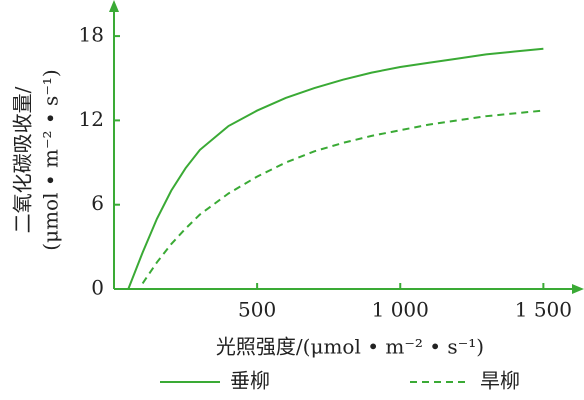 The height and width of the screenshot is (400, 584). Describe the element at coordinates (23, 159) in the screenshot. I see `y-axis-label: 二氧化碳吸收量/` at that location.